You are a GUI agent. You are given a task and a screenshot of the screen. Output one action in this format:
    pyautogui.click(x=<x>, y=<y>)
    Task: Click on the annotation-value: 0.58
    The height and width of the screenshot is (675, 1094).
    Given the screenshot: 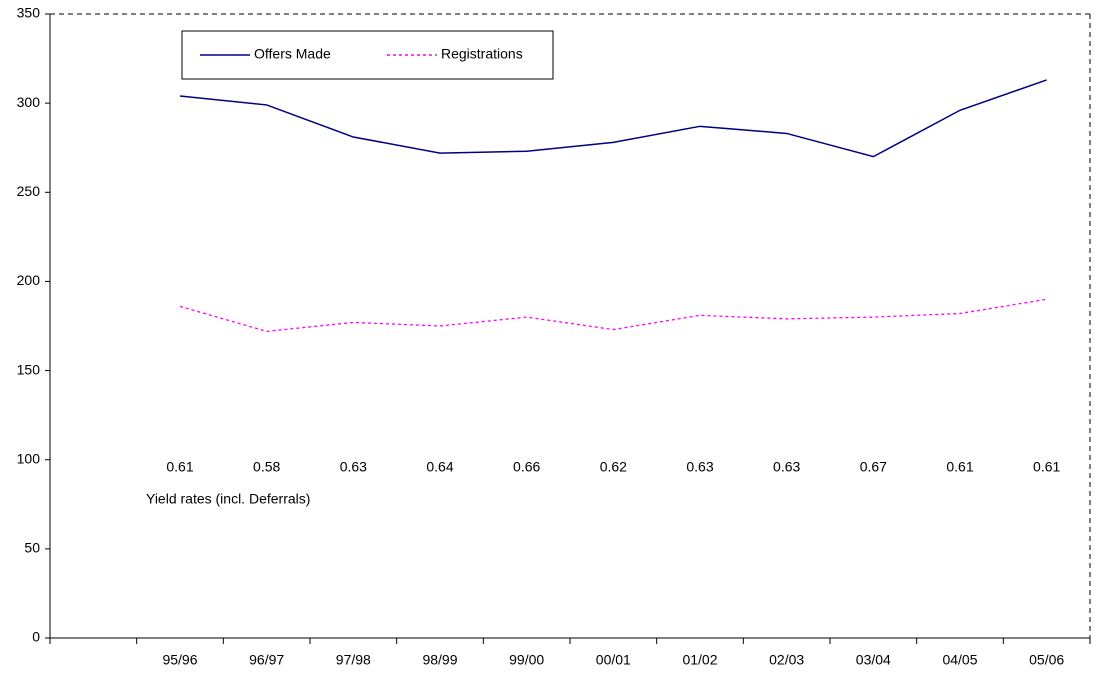 What is the action you would take?
    pyautogui.click(x=266, y=467)
    